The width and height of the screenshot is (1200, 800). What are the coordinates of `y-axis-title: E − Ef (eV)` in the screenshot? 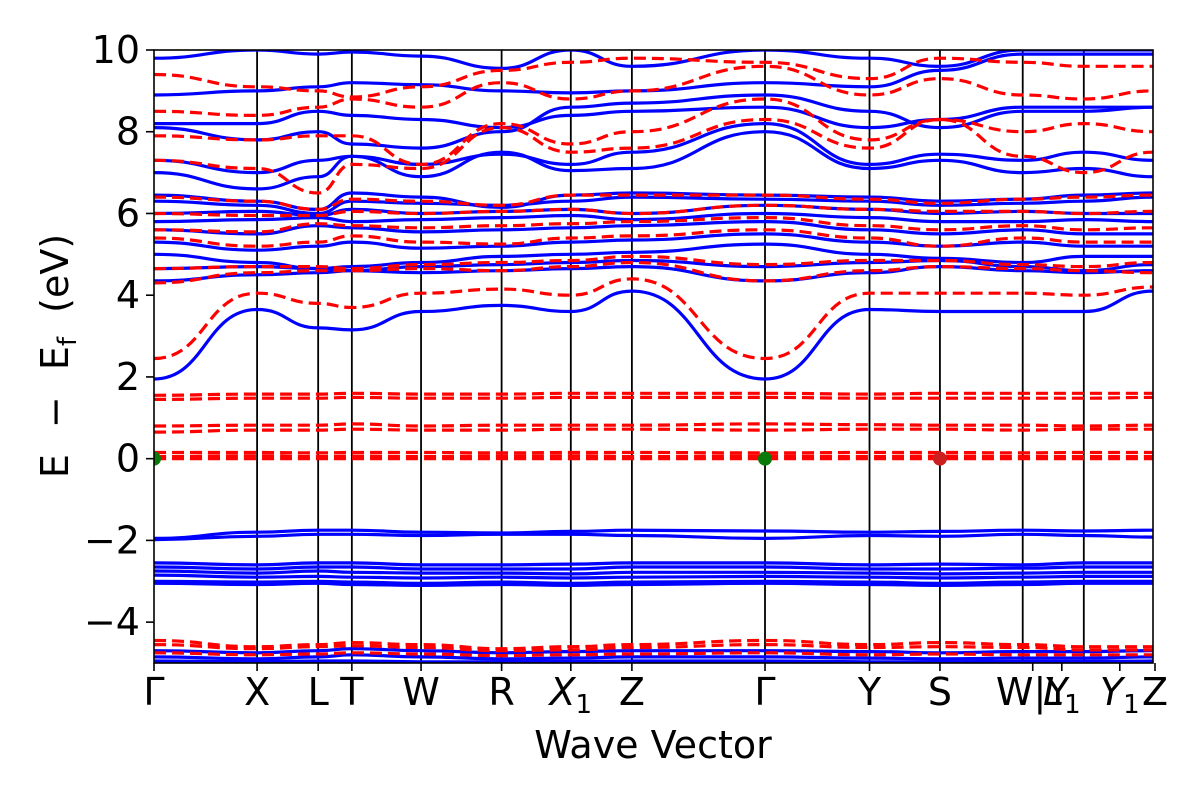 It's located at (59, 356).